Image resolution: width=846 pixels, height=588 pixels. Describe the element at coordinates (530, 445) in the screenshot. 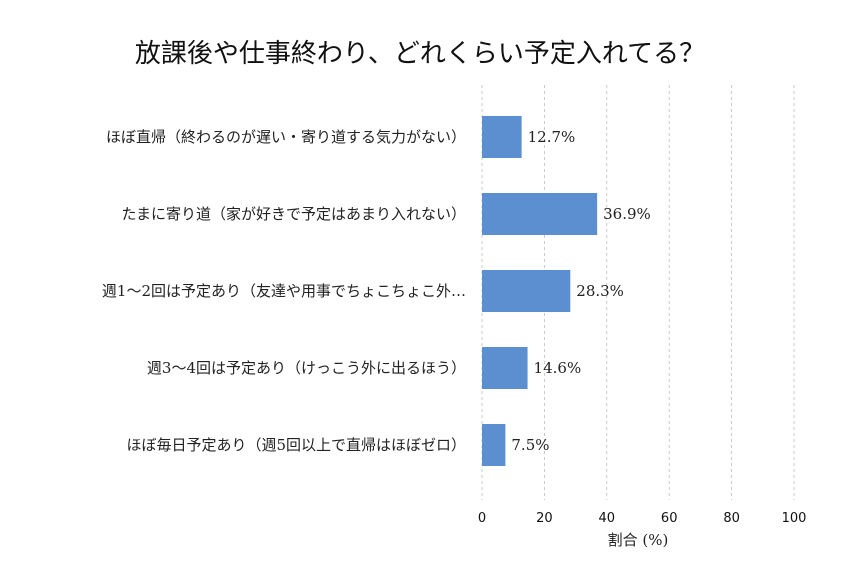

I see `data-label: 7.5%` at that location.